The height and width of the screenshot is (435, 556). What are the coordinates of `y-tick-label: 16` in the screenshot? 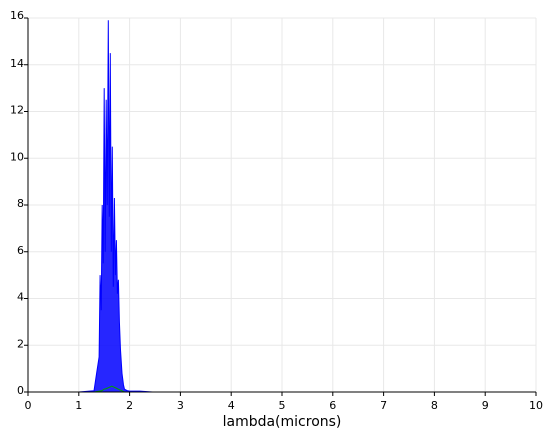 It's located at (17, 15).